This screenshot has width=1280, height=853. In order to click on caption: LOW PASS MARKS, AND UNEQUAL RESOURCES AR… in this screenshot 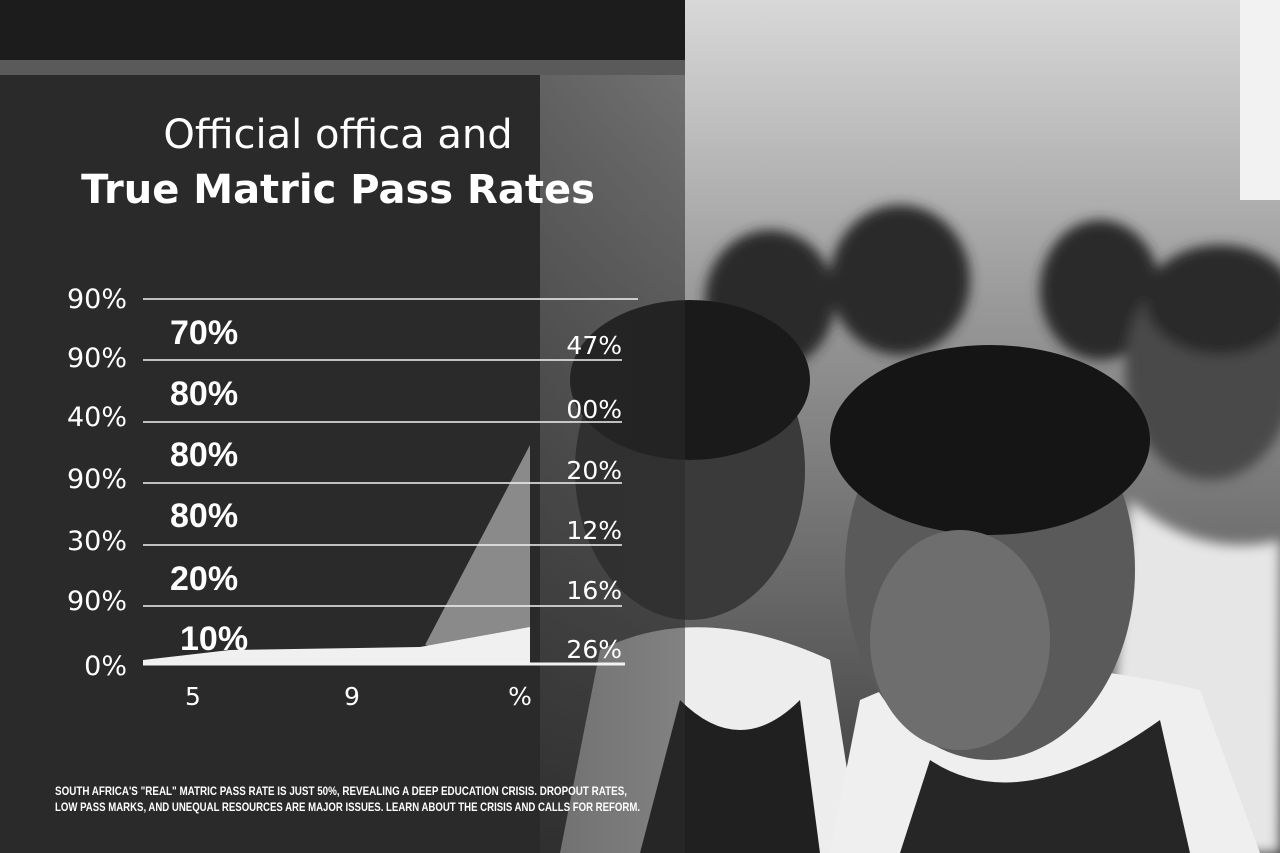, I will do `click(347, 808)`.